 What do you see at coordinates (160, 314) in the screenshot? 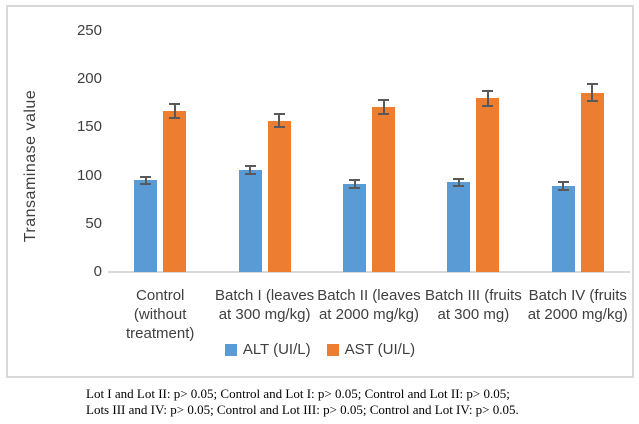
I see `x-label-control: Control (without treatment)` at bounding box center [160, 314].